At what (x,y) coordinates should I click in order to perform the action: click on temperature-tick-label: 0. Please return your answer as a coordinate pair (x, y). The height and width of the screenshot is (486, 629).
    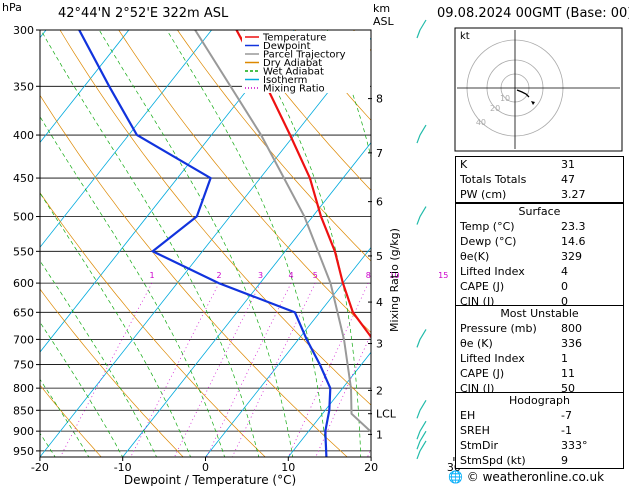
    Looking at the image, I should click on (205, 467).